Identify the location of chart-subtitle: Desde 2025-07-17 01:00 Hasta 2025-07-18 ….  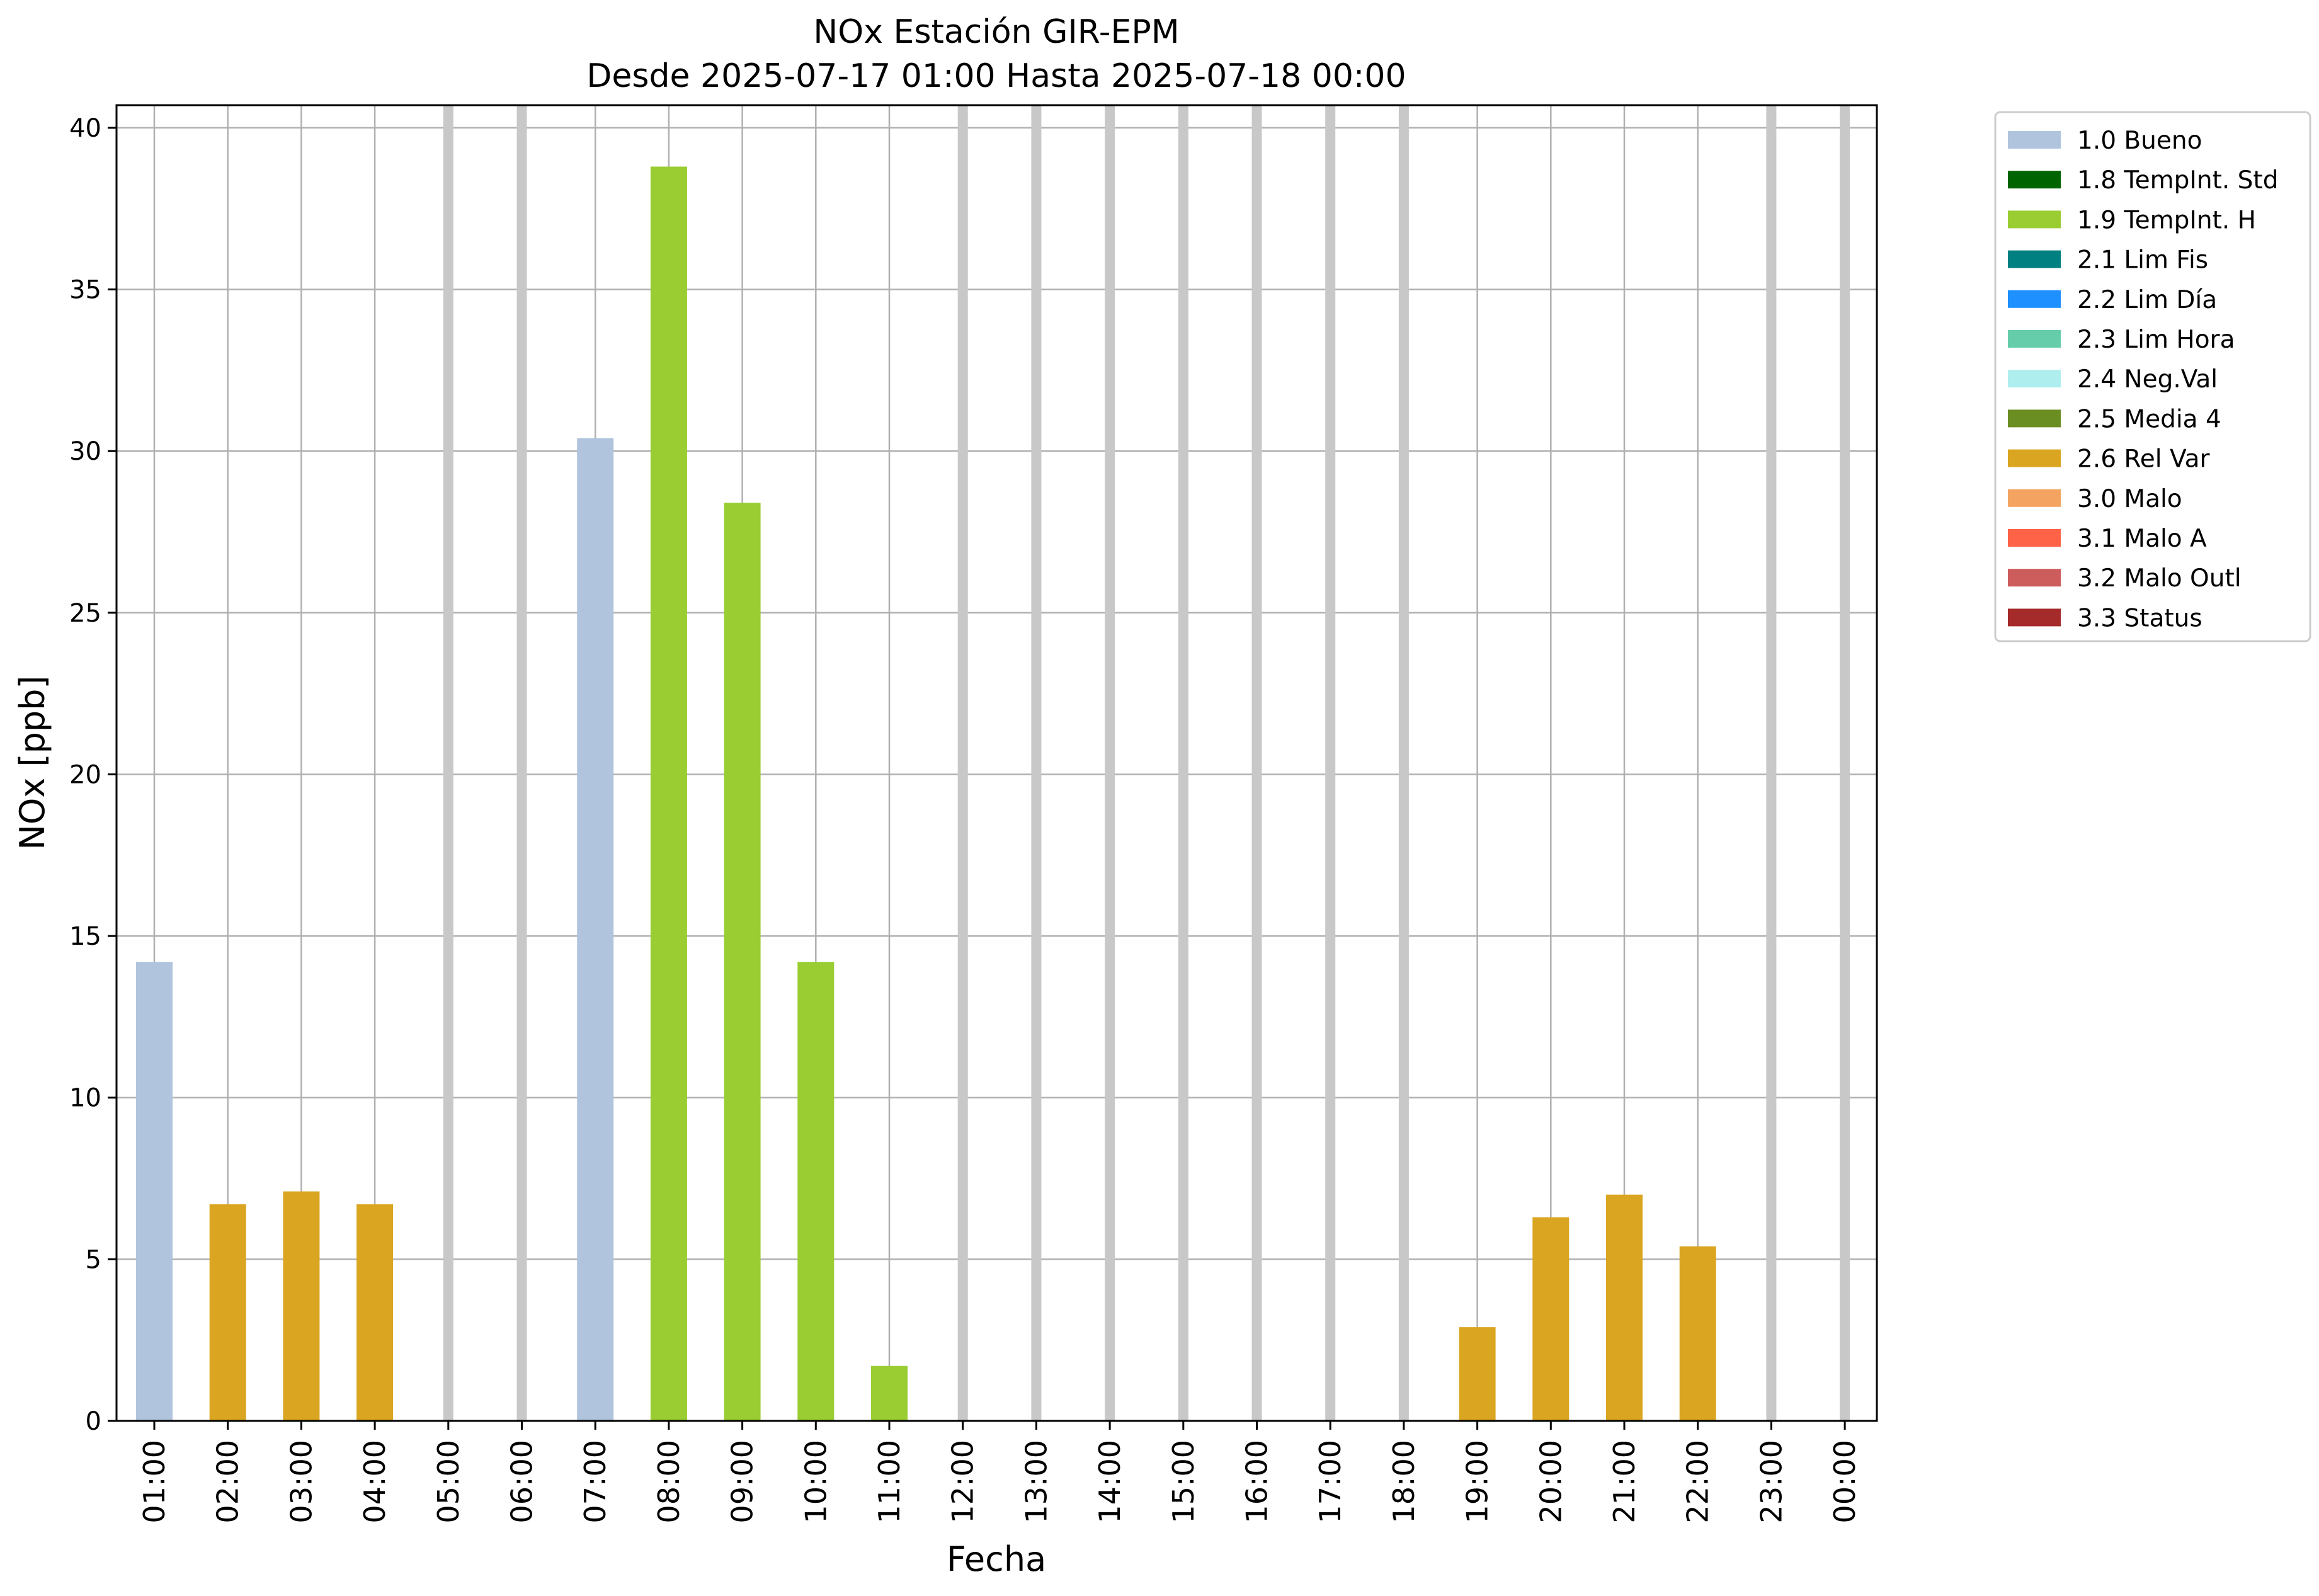
(996, 76).